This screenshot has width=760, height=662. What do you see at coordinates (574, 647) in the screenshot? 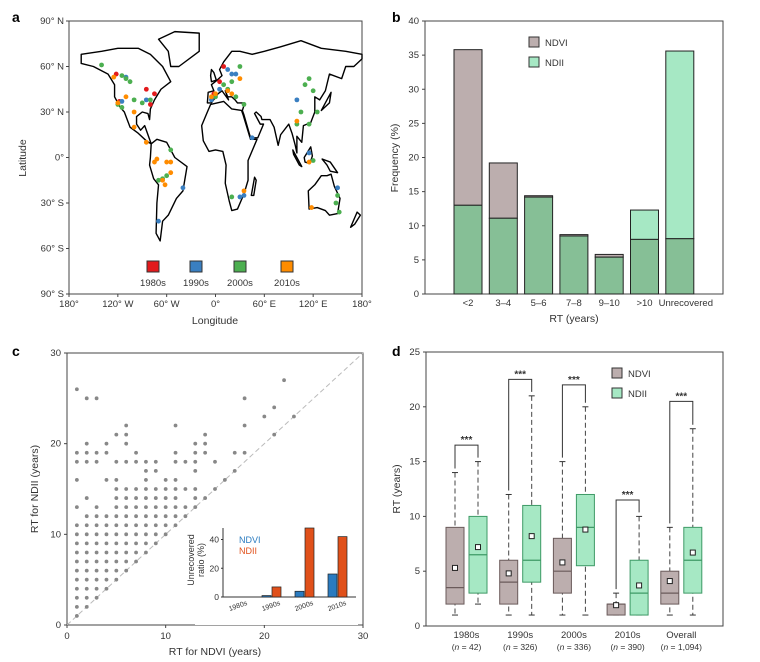
I see `d-n-label: (n = 336)` at bounding box center [574, 647].